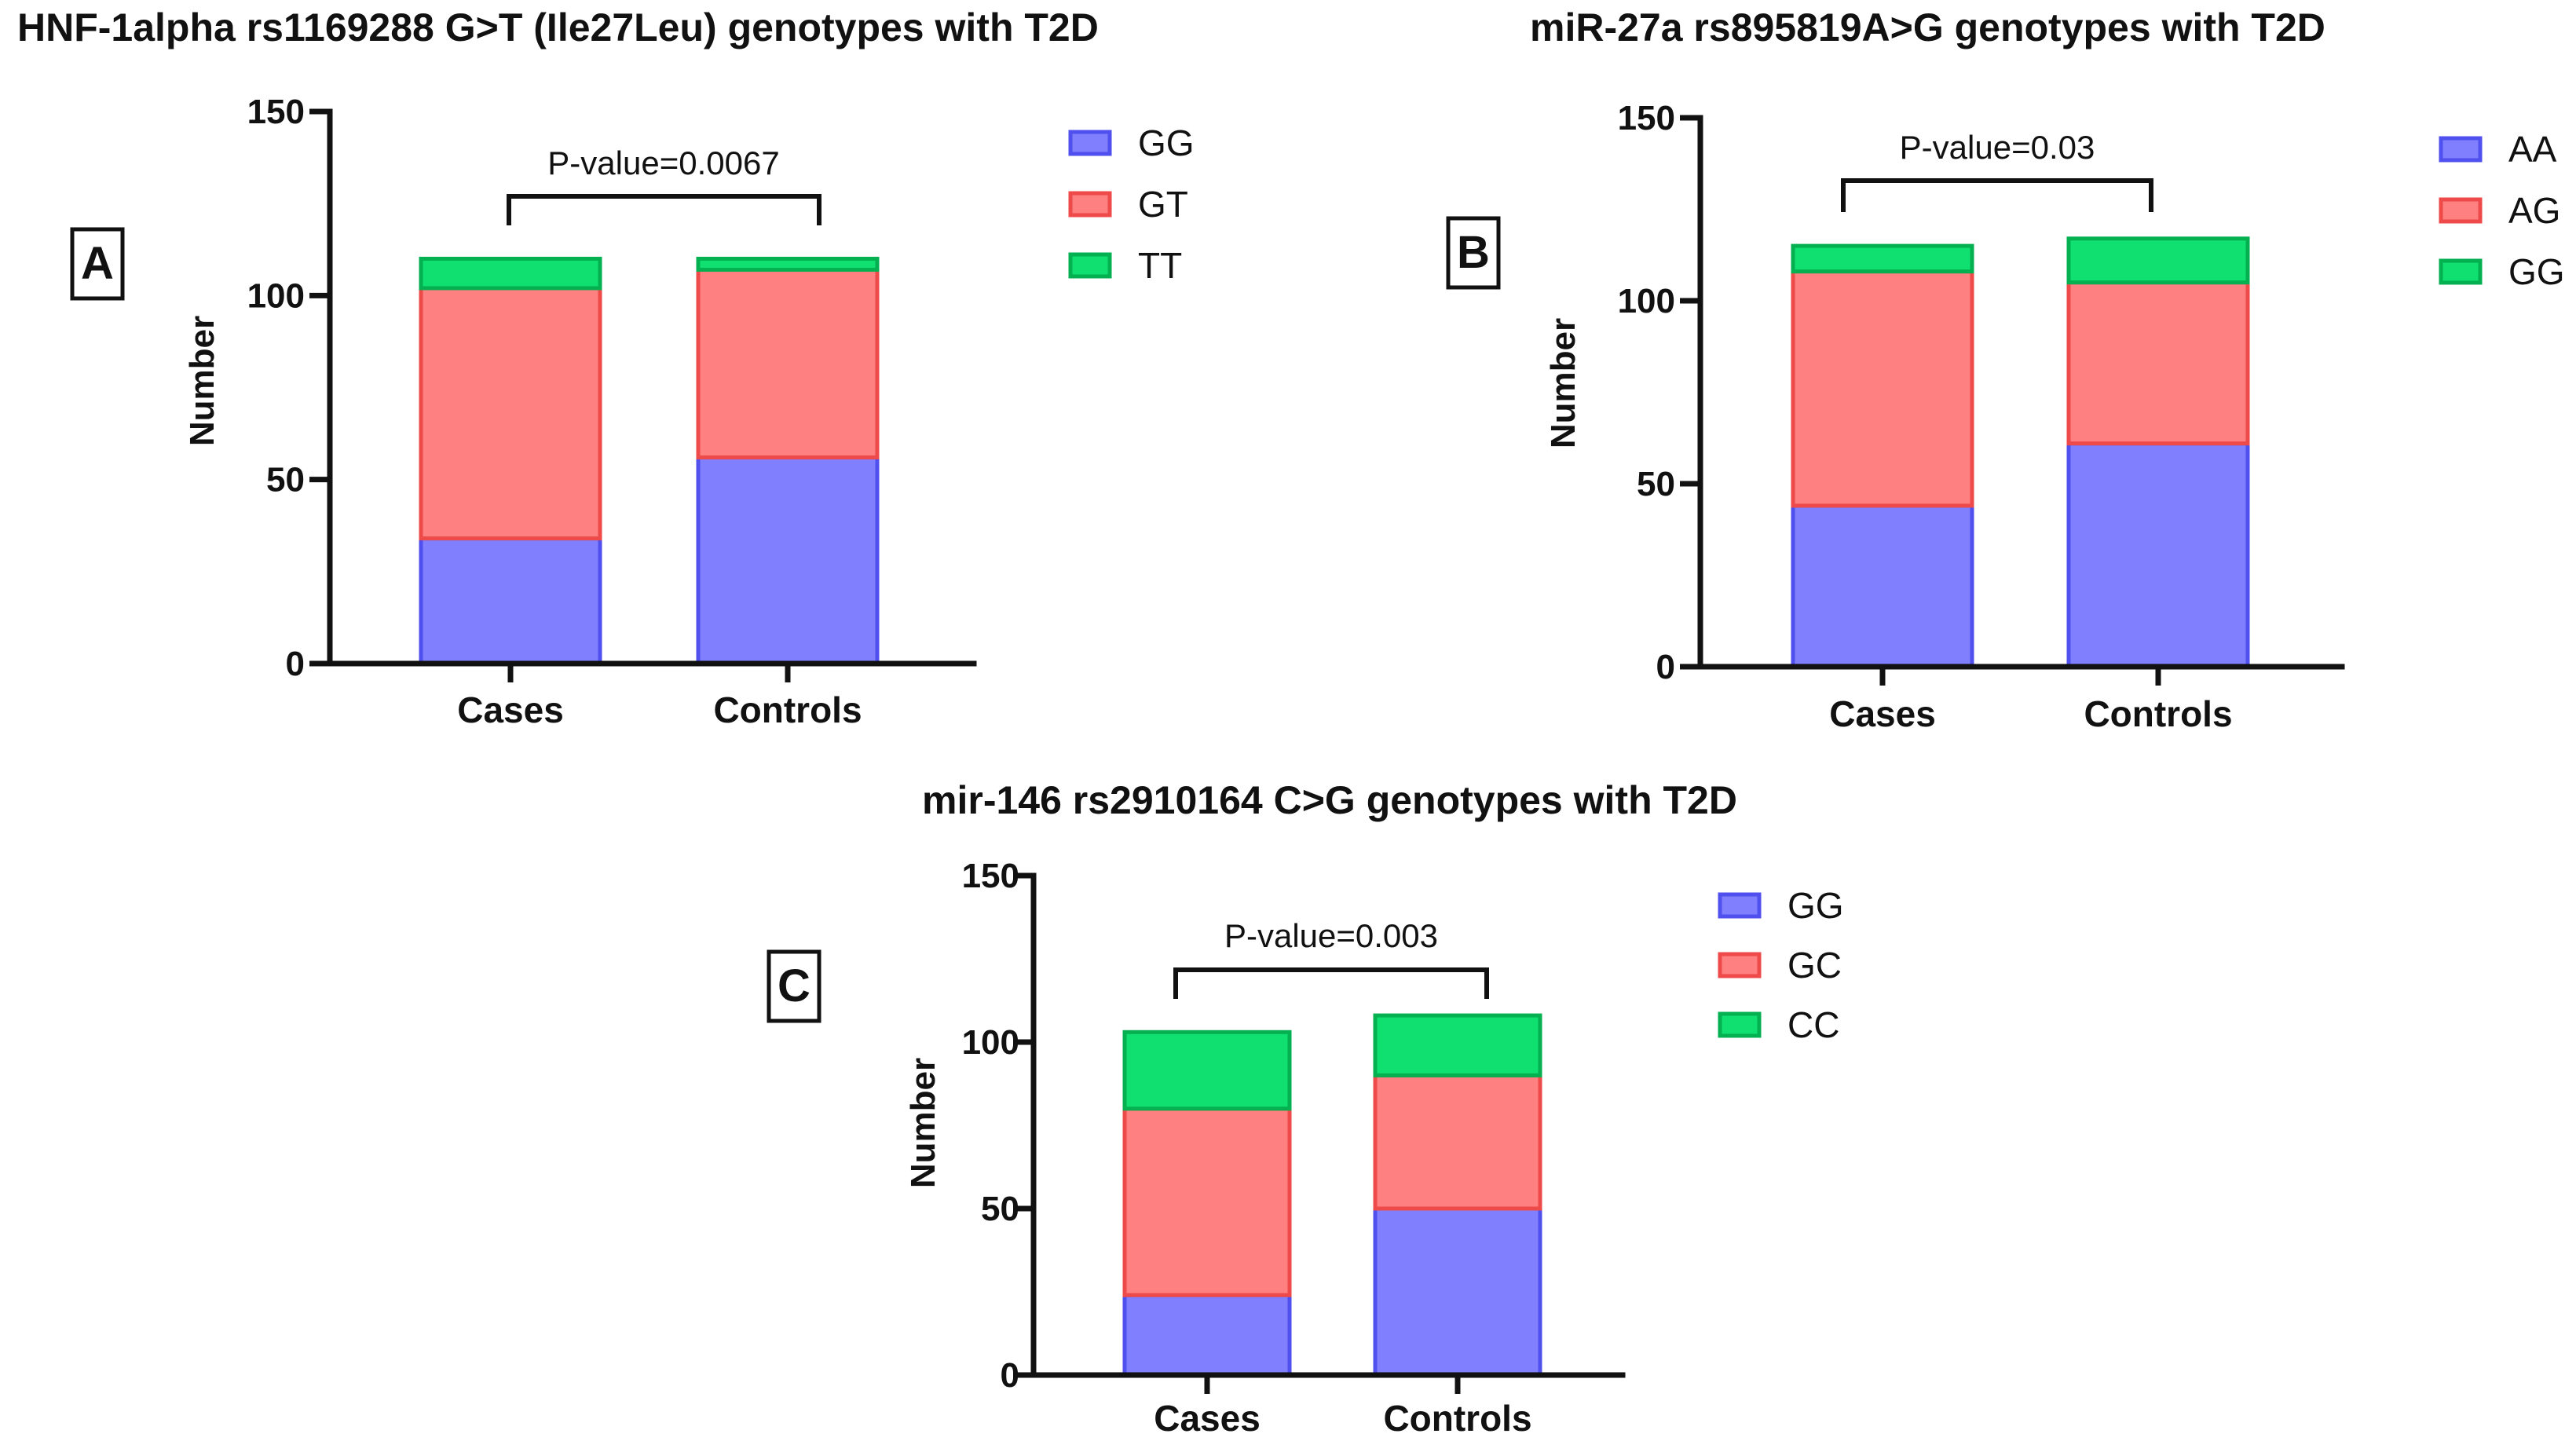 This screenshot has width=2576, height=1441. I want to click on panel-letter: C, so click(794, 985).